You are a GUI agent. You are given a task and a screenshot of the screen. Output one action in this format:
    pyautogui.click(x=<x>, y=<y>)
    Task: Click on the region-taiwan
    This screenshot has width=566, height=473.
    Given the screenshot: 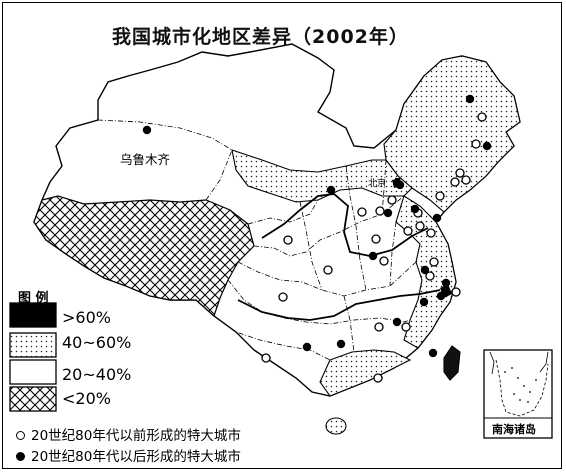 What is the action you would take?
    pyautogui.click(x=452, y=363)
    